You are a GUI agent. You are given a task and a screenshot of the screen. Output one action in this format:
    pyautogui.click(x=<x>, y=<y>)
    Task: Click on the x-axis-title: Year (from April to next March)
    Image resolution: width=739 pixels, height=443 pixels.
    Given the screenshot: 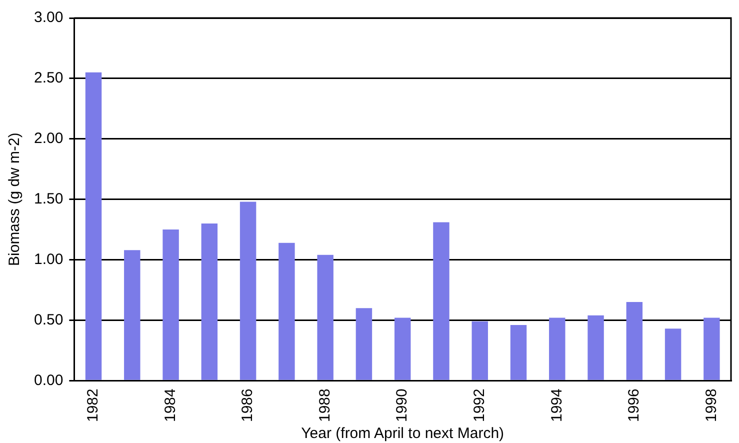 What is the action you would take?
    pyautogui.click(x=402, y=433)
    